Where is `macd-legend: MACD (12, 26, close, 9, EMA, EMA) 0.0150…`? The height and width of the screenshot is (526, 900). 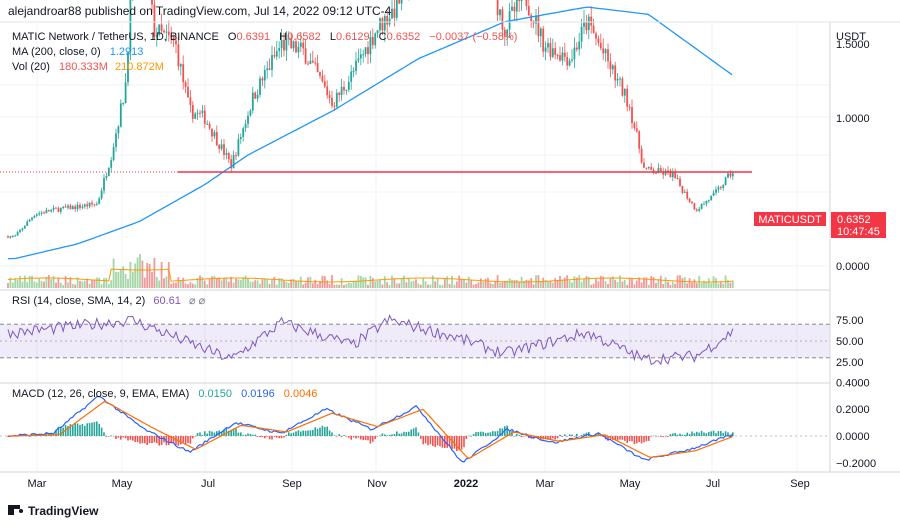
macd-legend: MACD (12, 26, close, 9, EMA, EMA) 0.0150… is located at coordinates (164, 394).